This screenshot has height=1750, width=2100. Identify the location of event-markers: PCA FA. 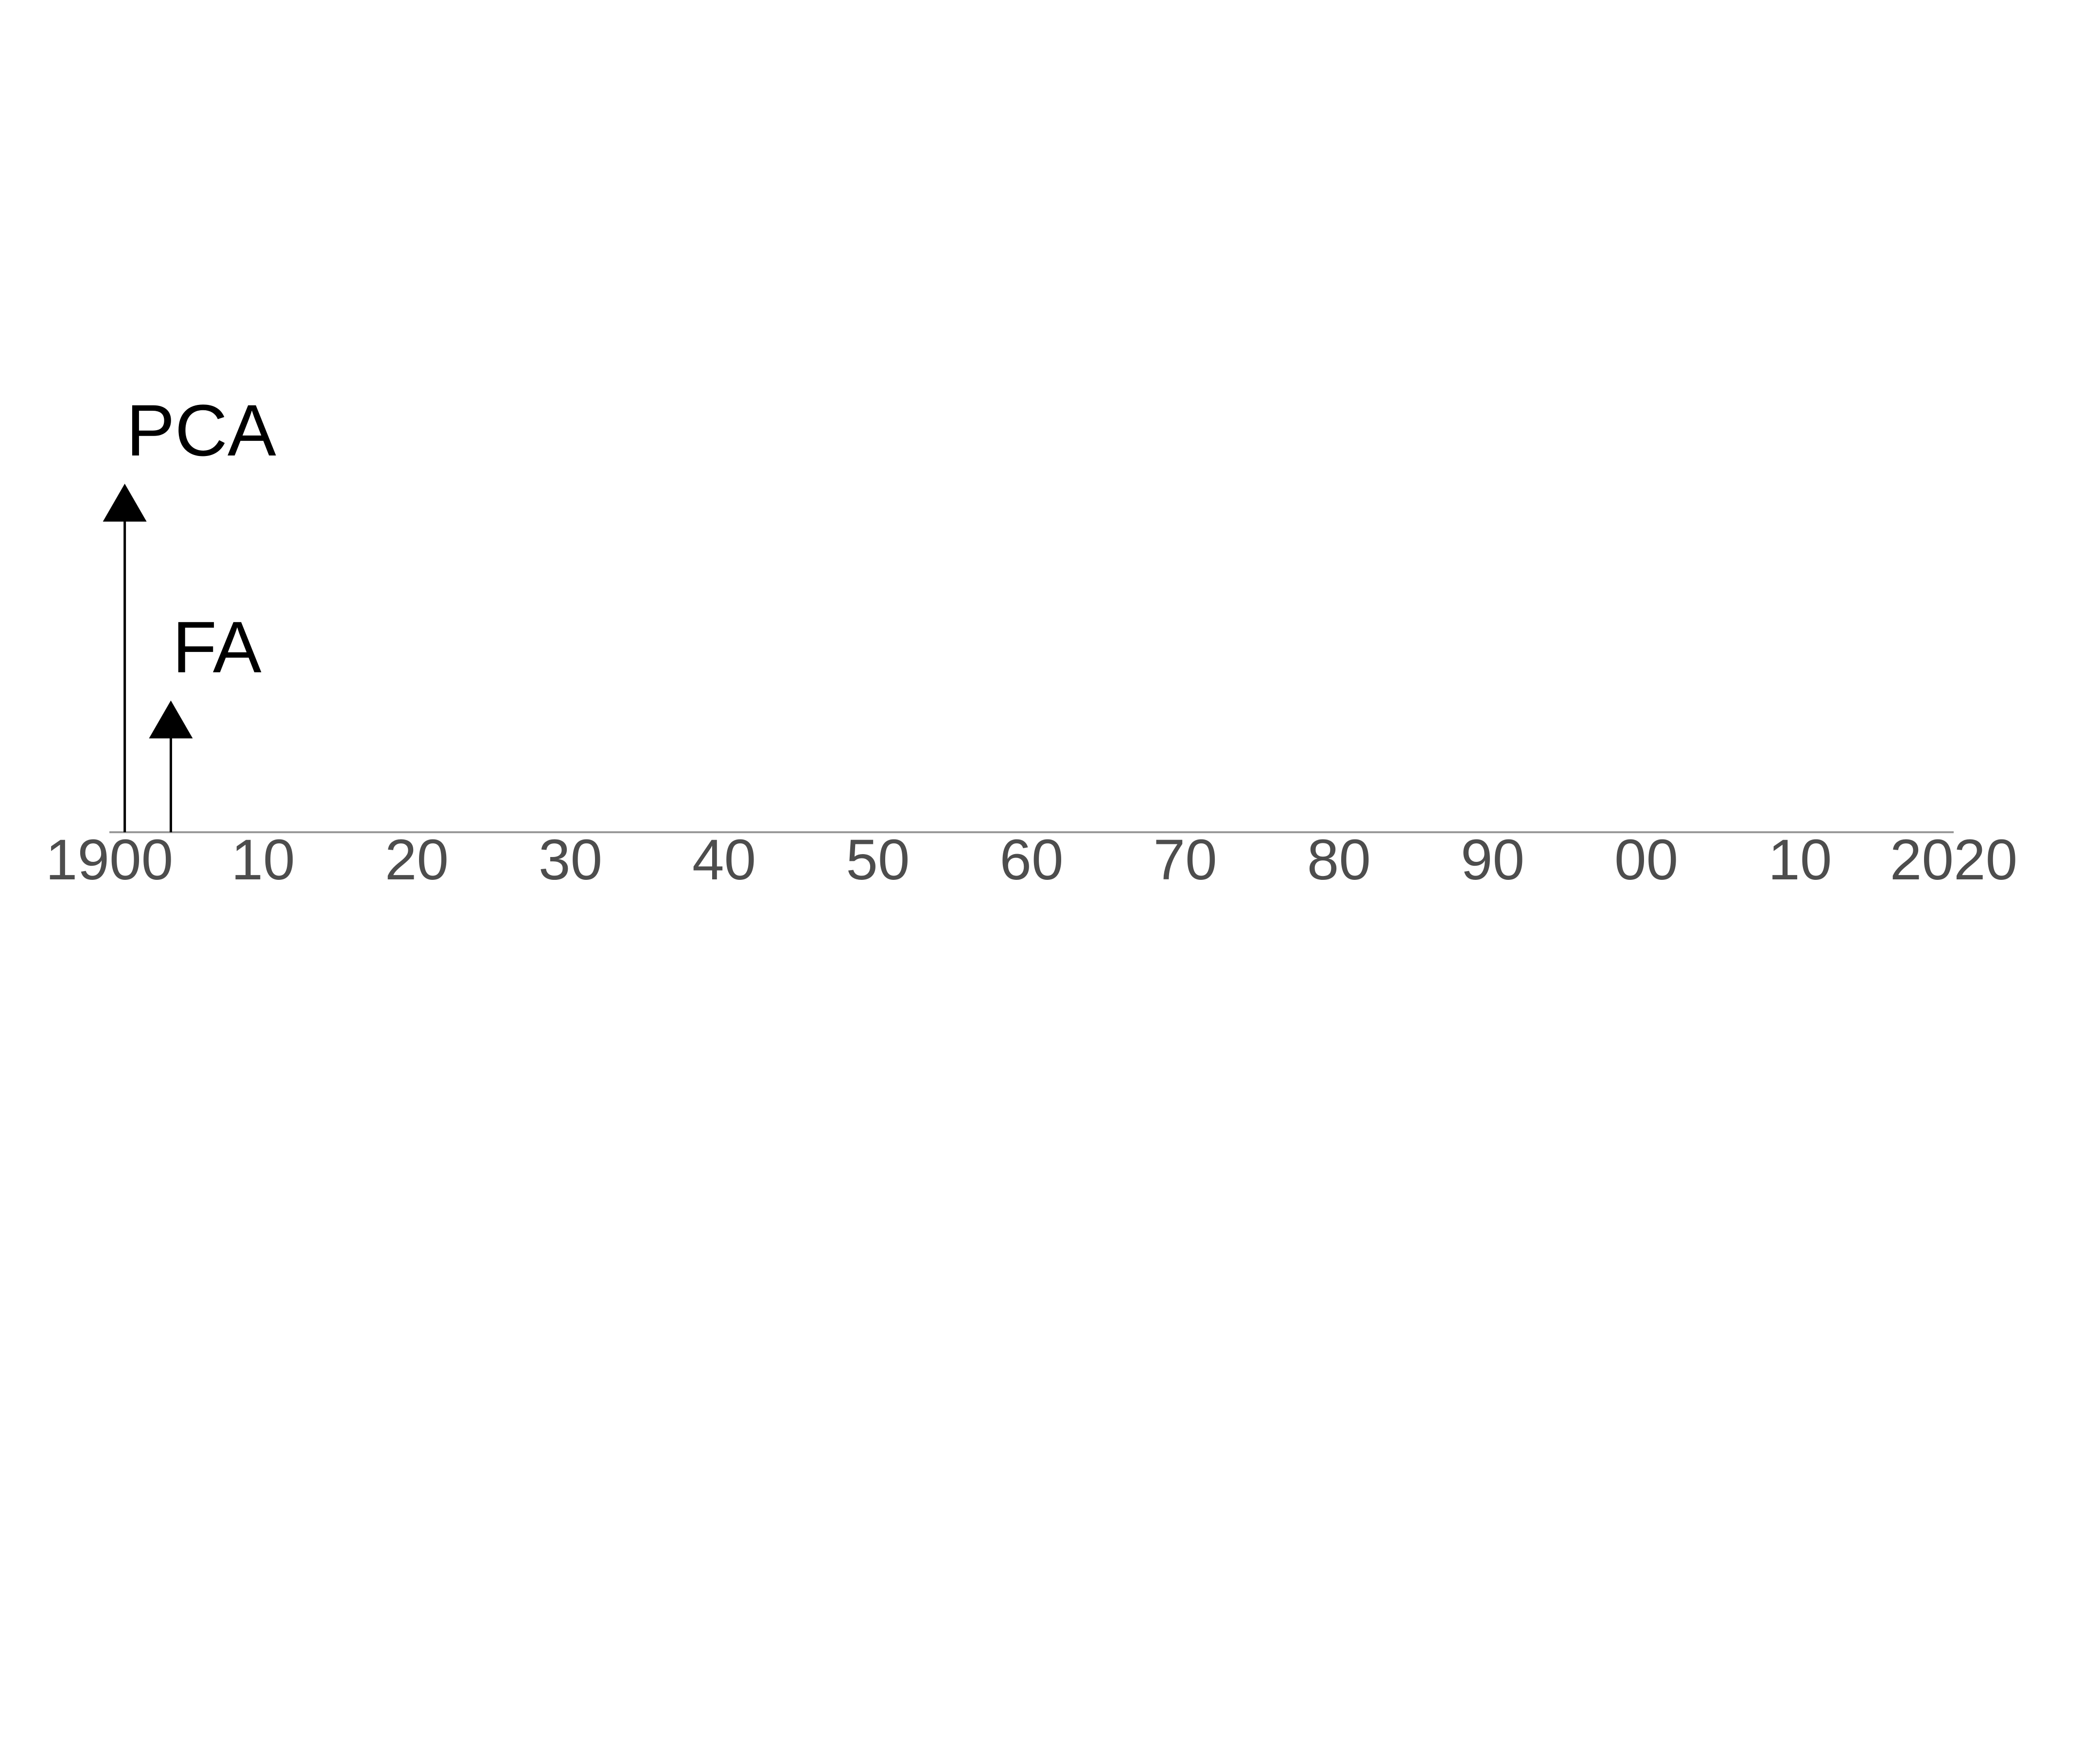
(189, 610).